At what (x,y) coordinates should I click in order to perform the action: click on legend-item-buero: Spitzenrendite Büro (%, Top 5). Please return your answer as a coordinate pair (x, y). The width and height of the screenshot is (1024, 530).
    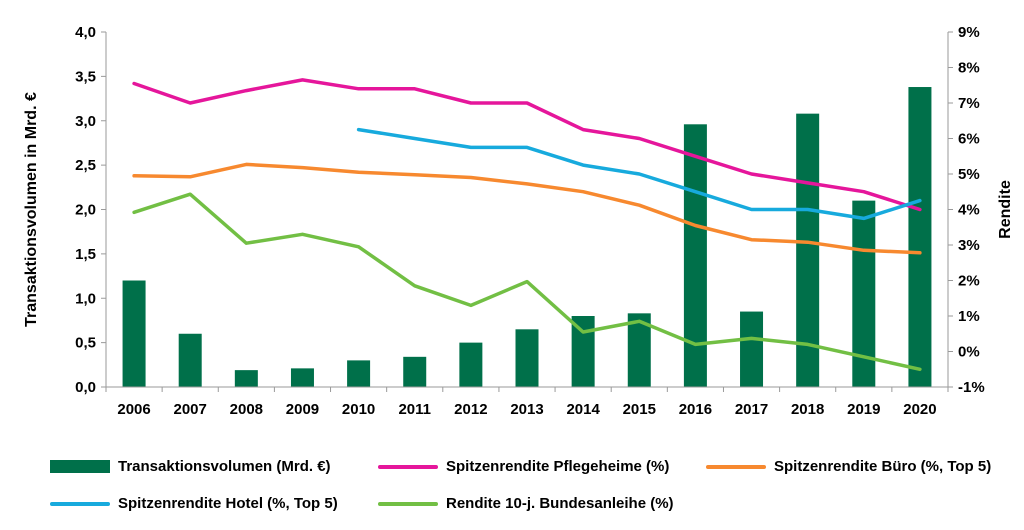
    Looking at the image, I should click on (848, 466).